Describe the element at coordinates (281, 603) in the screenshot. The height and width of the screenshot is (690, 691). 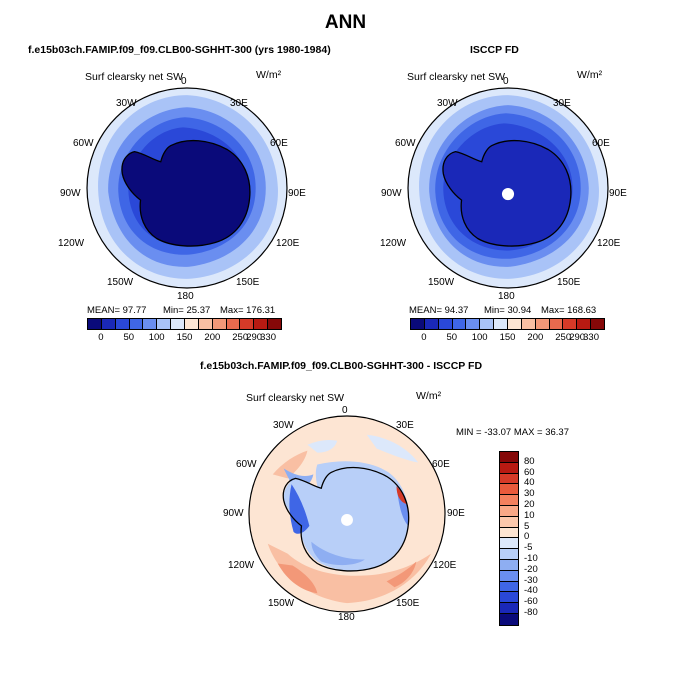
I see `panel-c-lon-150w: 150W` at that location.